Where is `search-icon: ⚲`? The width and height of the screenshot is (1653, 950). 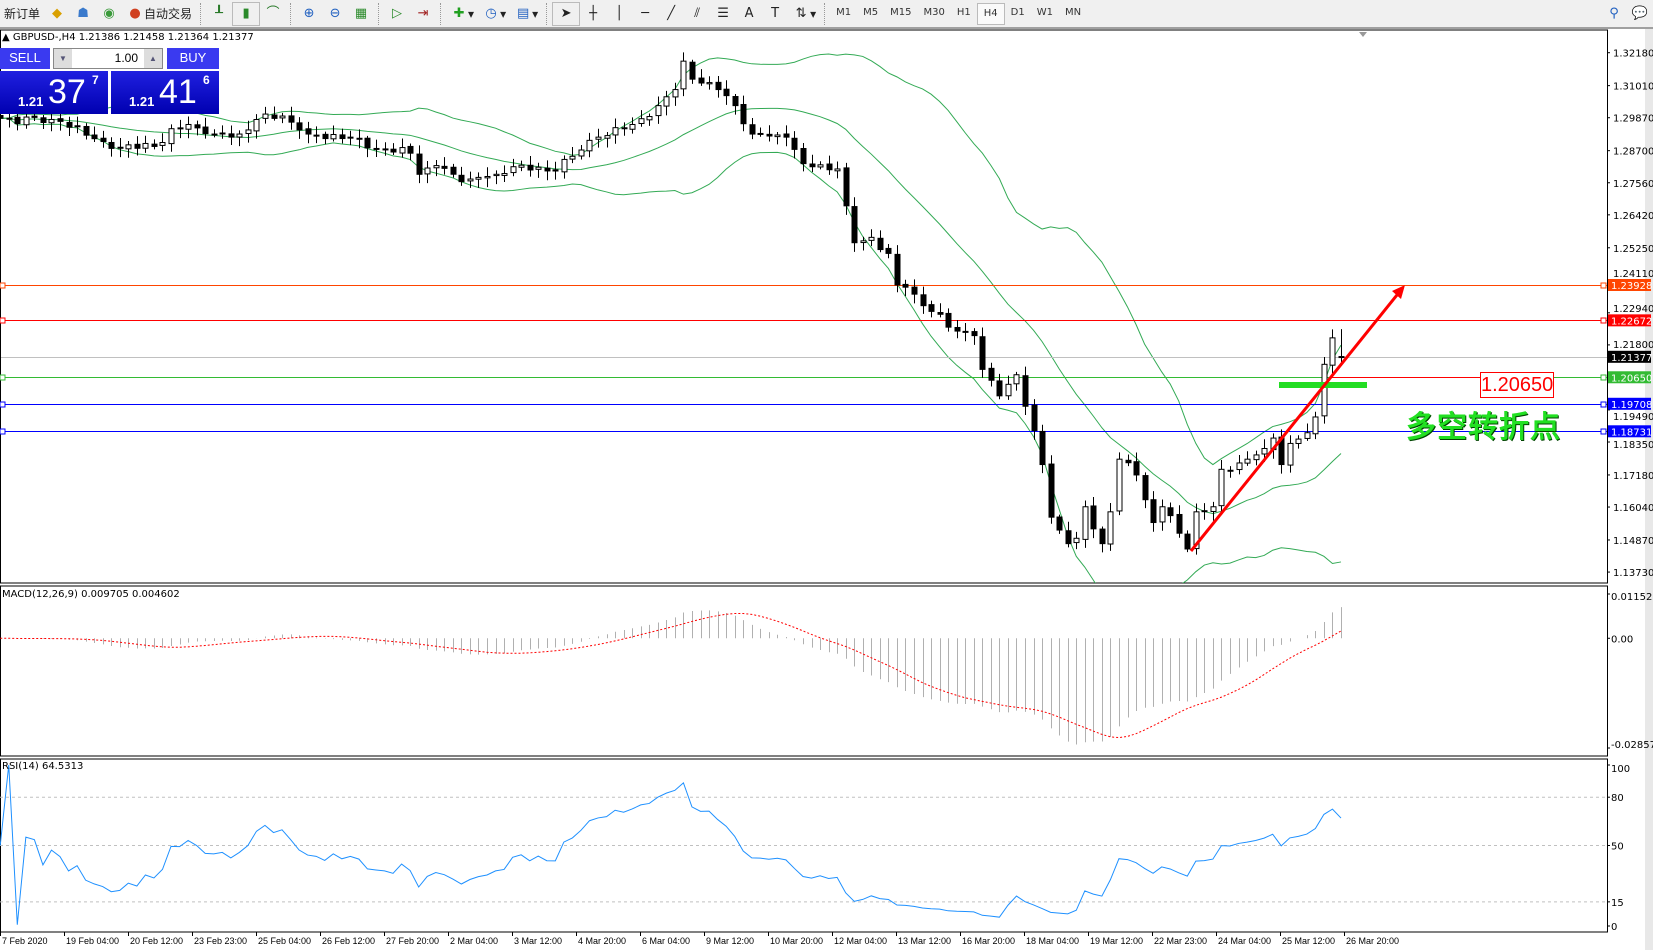
search-icon: ⚲ is located at coordinates (1614, 13).